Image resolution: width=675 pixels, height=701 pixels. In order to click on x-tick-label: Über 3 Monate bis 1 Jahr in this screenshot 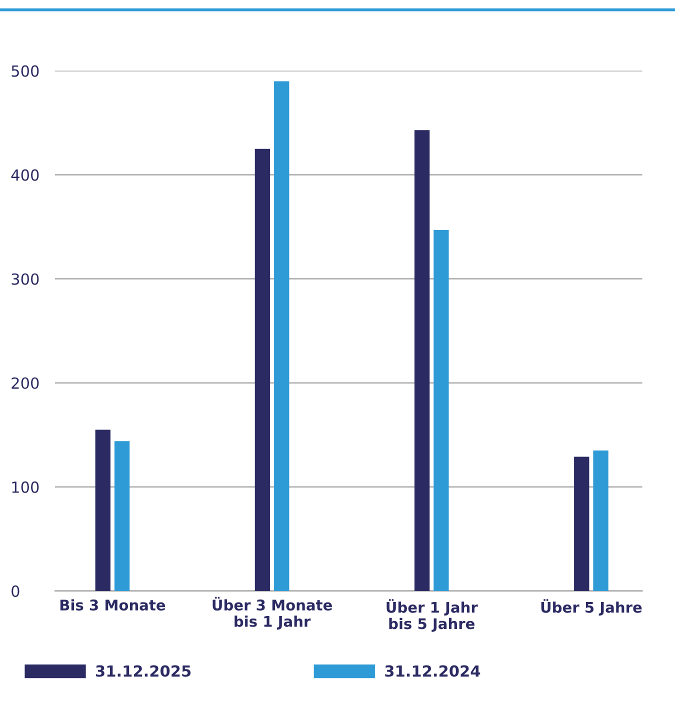, I will do `click(272, 613)`.